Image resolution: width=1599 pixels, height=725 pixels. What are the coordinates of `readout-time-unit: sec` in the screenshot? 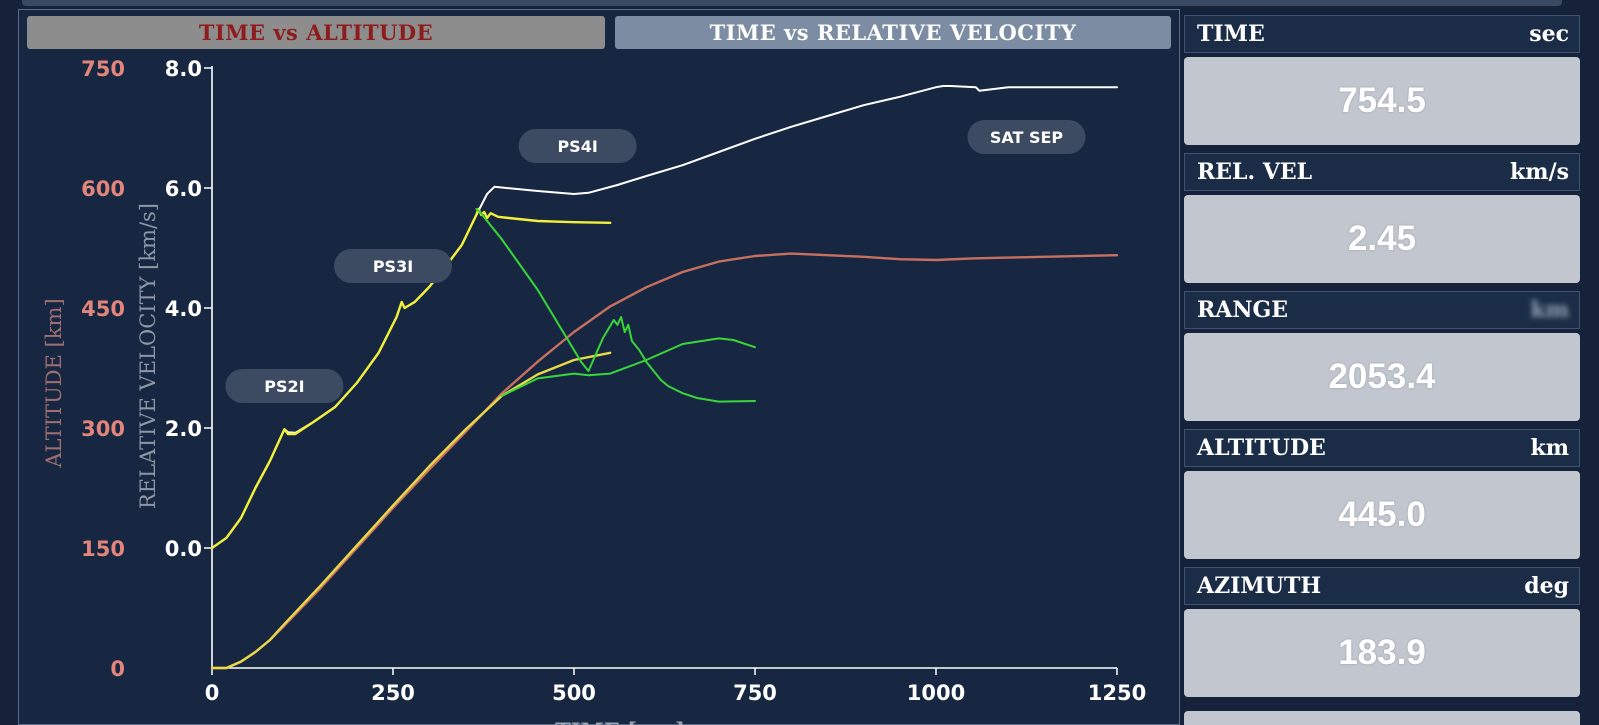 It's located at (1549, 34).